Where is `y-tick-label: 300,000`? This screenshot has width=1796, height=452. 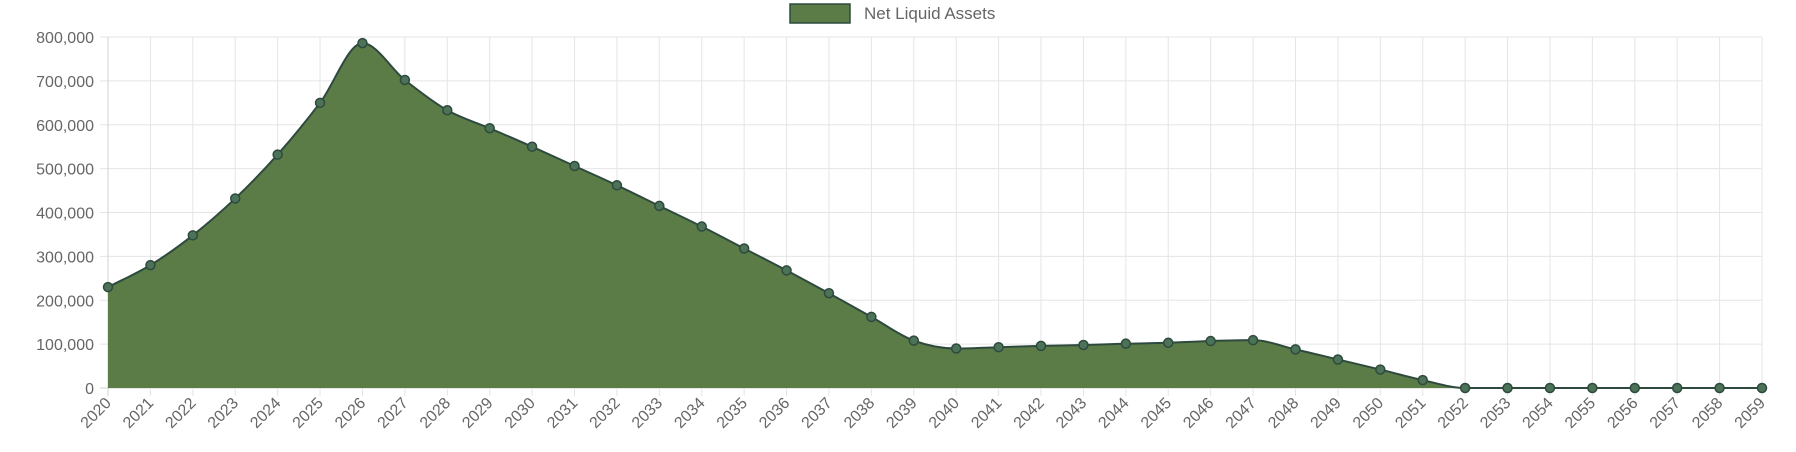
y-tick-label: 300,000 is located at coordinates (65, 257).